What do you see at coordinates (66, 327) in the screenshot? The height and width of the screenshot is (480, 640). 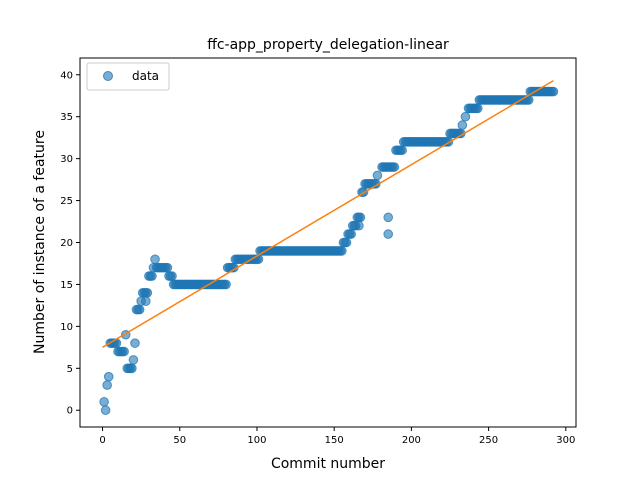 I see `y-tick-label: 10` at bounding box center [66, 327].